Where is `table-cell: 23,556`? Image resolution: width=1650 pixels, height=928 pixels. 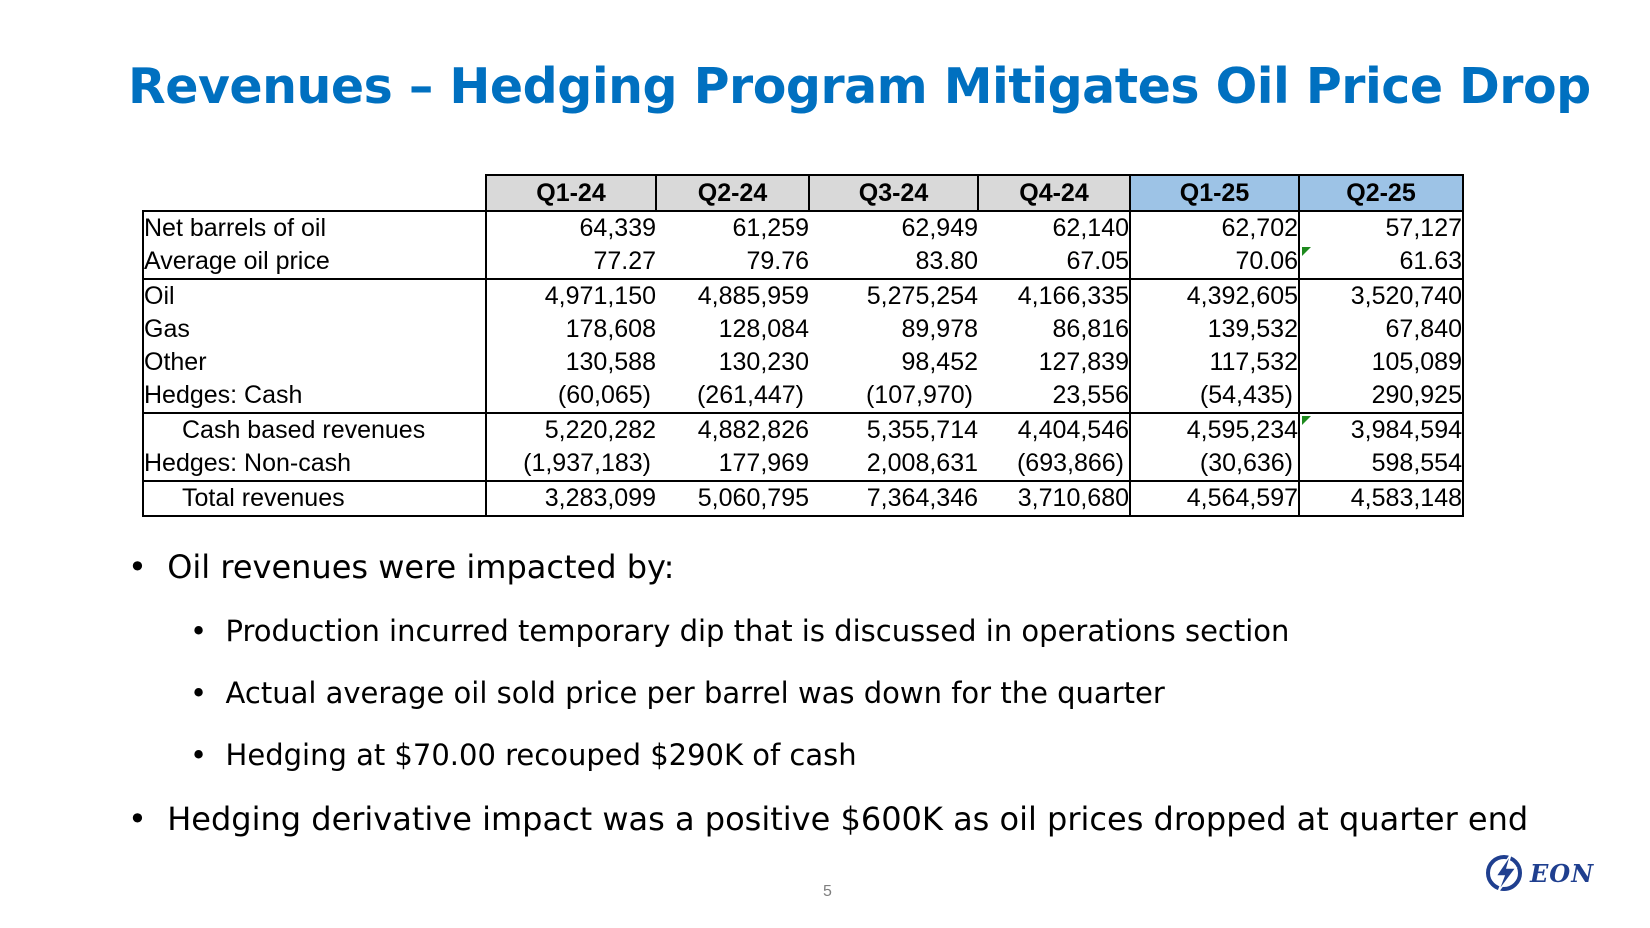 table-cell: 23,556 is located at coordinates (1054, 396).